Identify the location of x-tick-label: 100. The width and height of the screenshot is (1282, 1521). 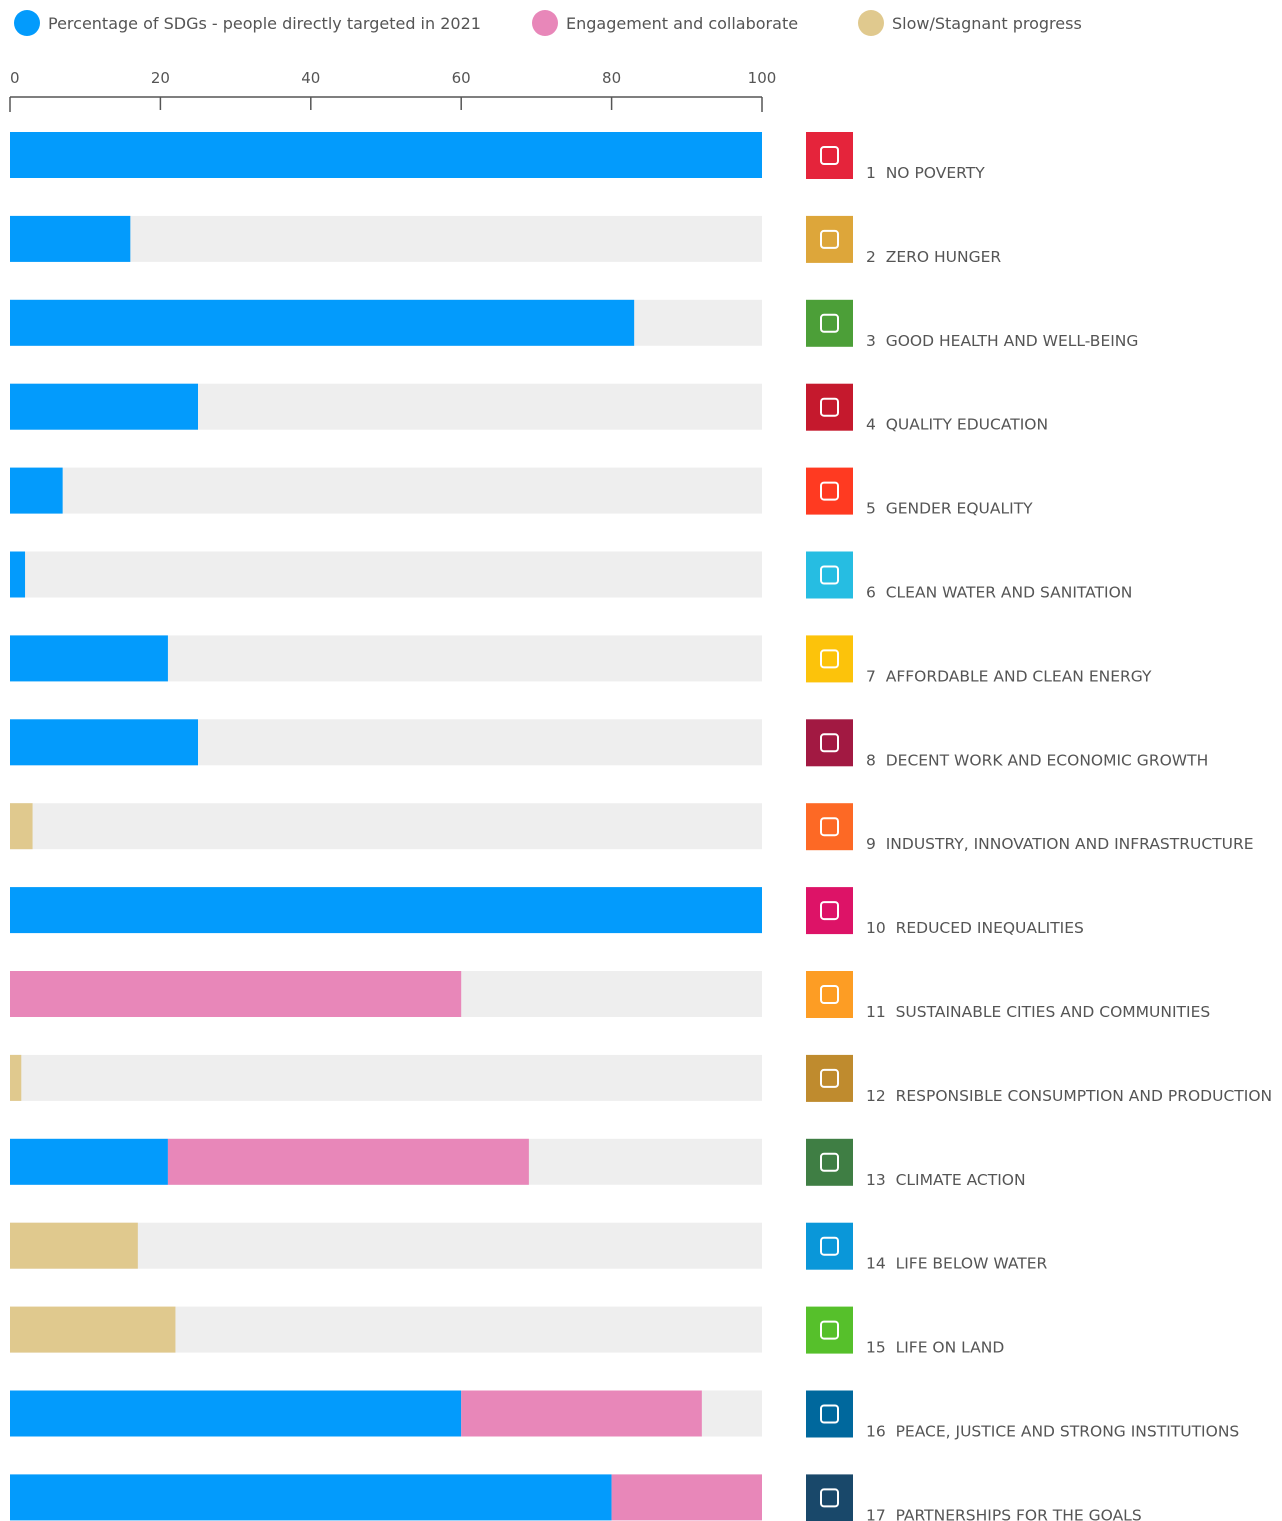
(762, 78).